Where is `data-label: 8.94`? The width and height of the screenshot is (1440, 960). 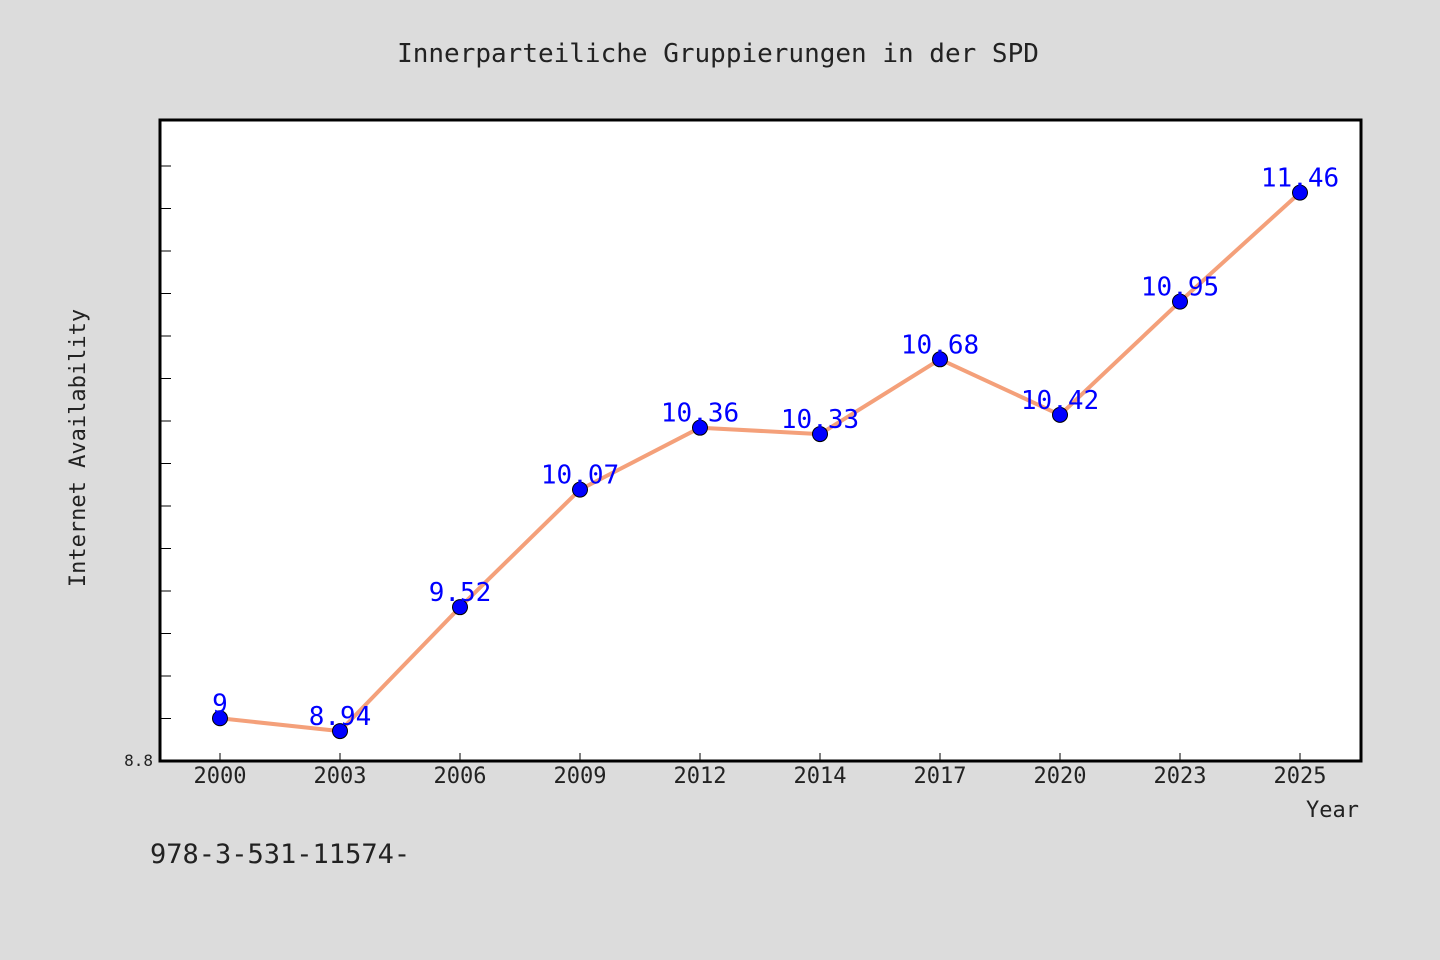
data-label: 8.94 is located at coordinates (340, 717).